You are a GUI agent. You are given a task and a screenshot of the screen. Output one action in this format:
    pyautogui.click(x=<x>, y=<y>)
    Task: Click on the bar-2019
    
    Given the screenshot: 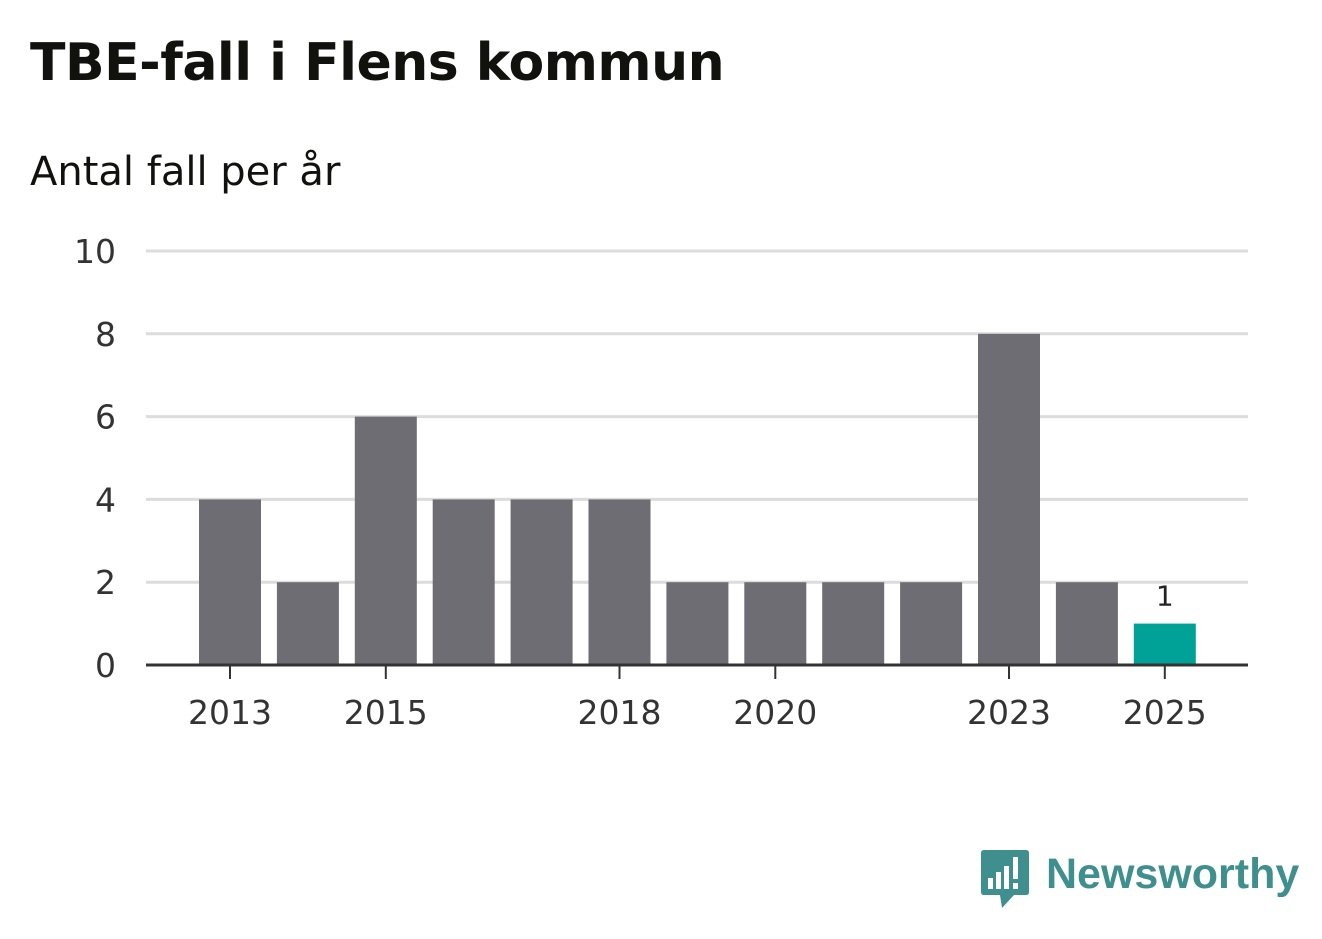 What is the action you would take?
    pyautogui.click(x=697, y=623)
    